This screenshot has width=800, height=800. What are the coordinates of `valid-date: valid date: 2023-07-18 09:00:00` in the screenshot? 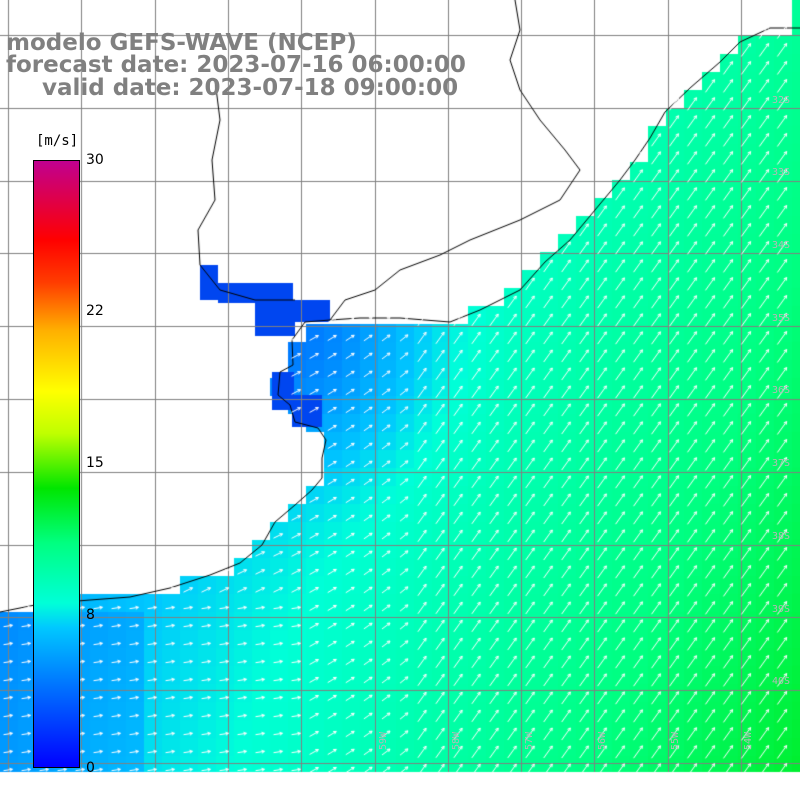 It's located at (250, 88).